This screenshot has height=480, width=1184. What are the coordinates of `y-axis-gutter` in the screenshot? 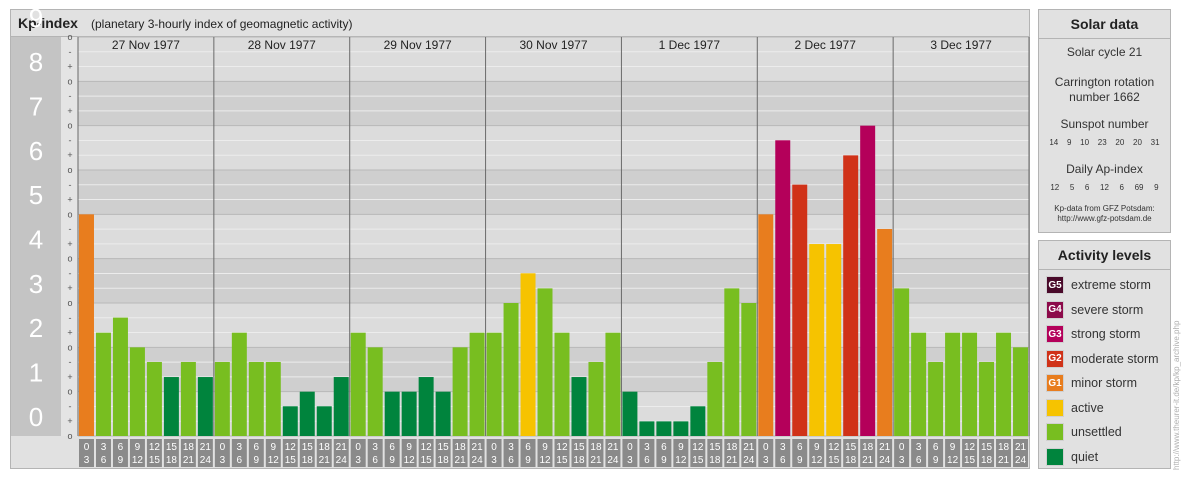 It's located at (36, 236).